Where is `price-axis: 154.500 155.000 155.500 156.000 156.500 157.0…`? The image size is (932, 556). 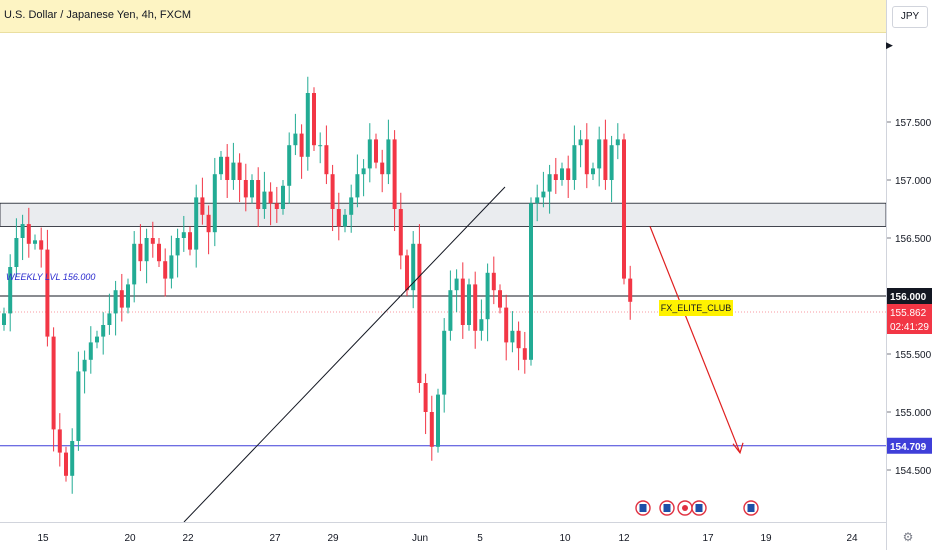
price-axis: 154.500 155.000 155.500 156.000 156.500 157.0… is located at coordinates (909, 275).